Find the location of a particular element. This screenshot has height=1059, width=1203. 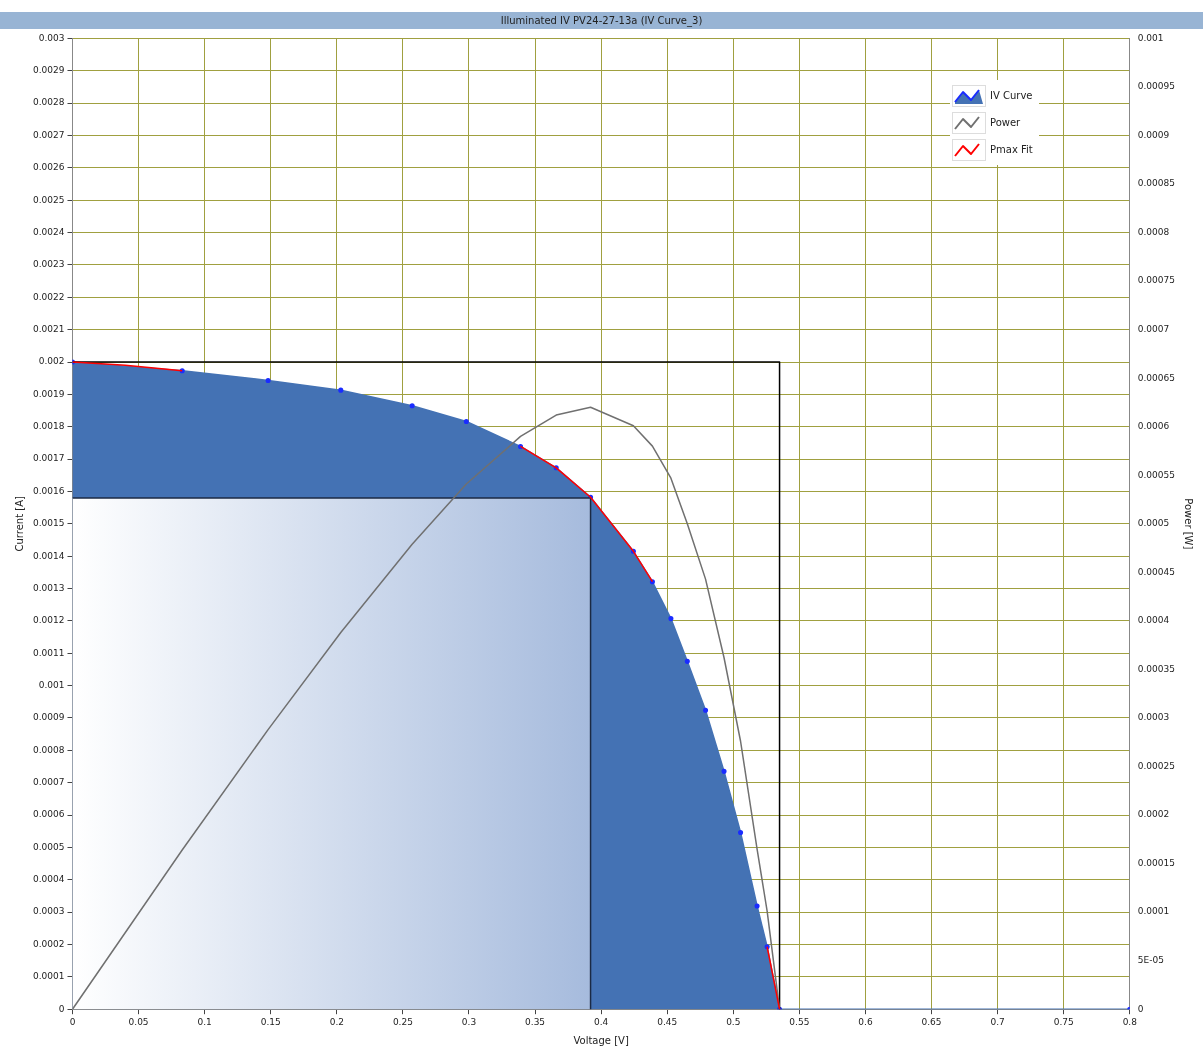

x-tick-label: 0.6 is located at coordinates (865, 1021).